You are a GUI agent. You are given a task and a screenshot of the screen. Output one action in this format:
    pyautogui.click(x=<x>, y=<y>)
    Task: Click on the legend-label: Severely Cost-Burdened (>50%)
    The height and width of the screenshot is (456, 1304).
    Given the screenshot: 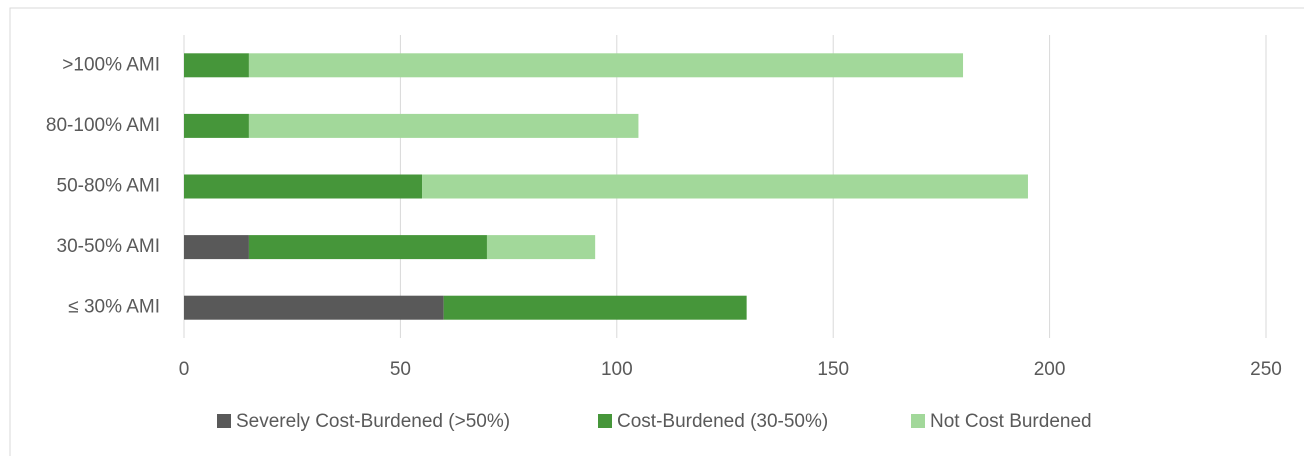 What is the action you would take?
    pyautogui.click(x=373, y=421)
    